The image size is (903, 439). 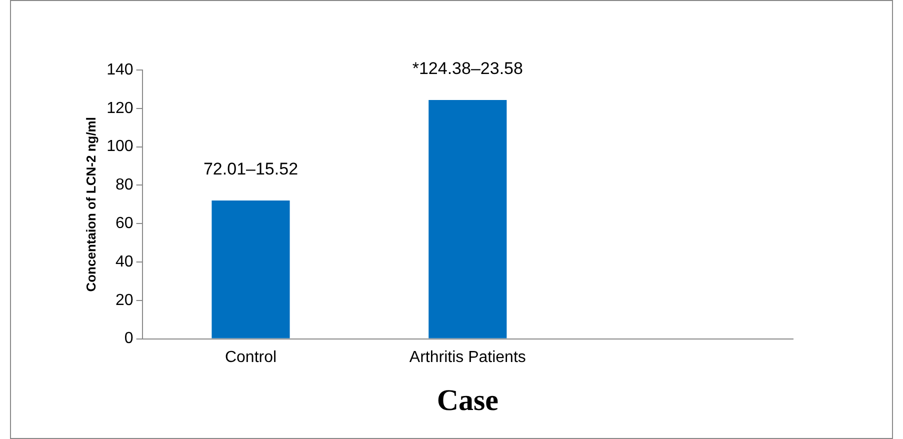 What do you see at coordinates (250, 169) in the screenshot?
I see `data-label: 72.01–15.52` at bounding box center [250, 169].